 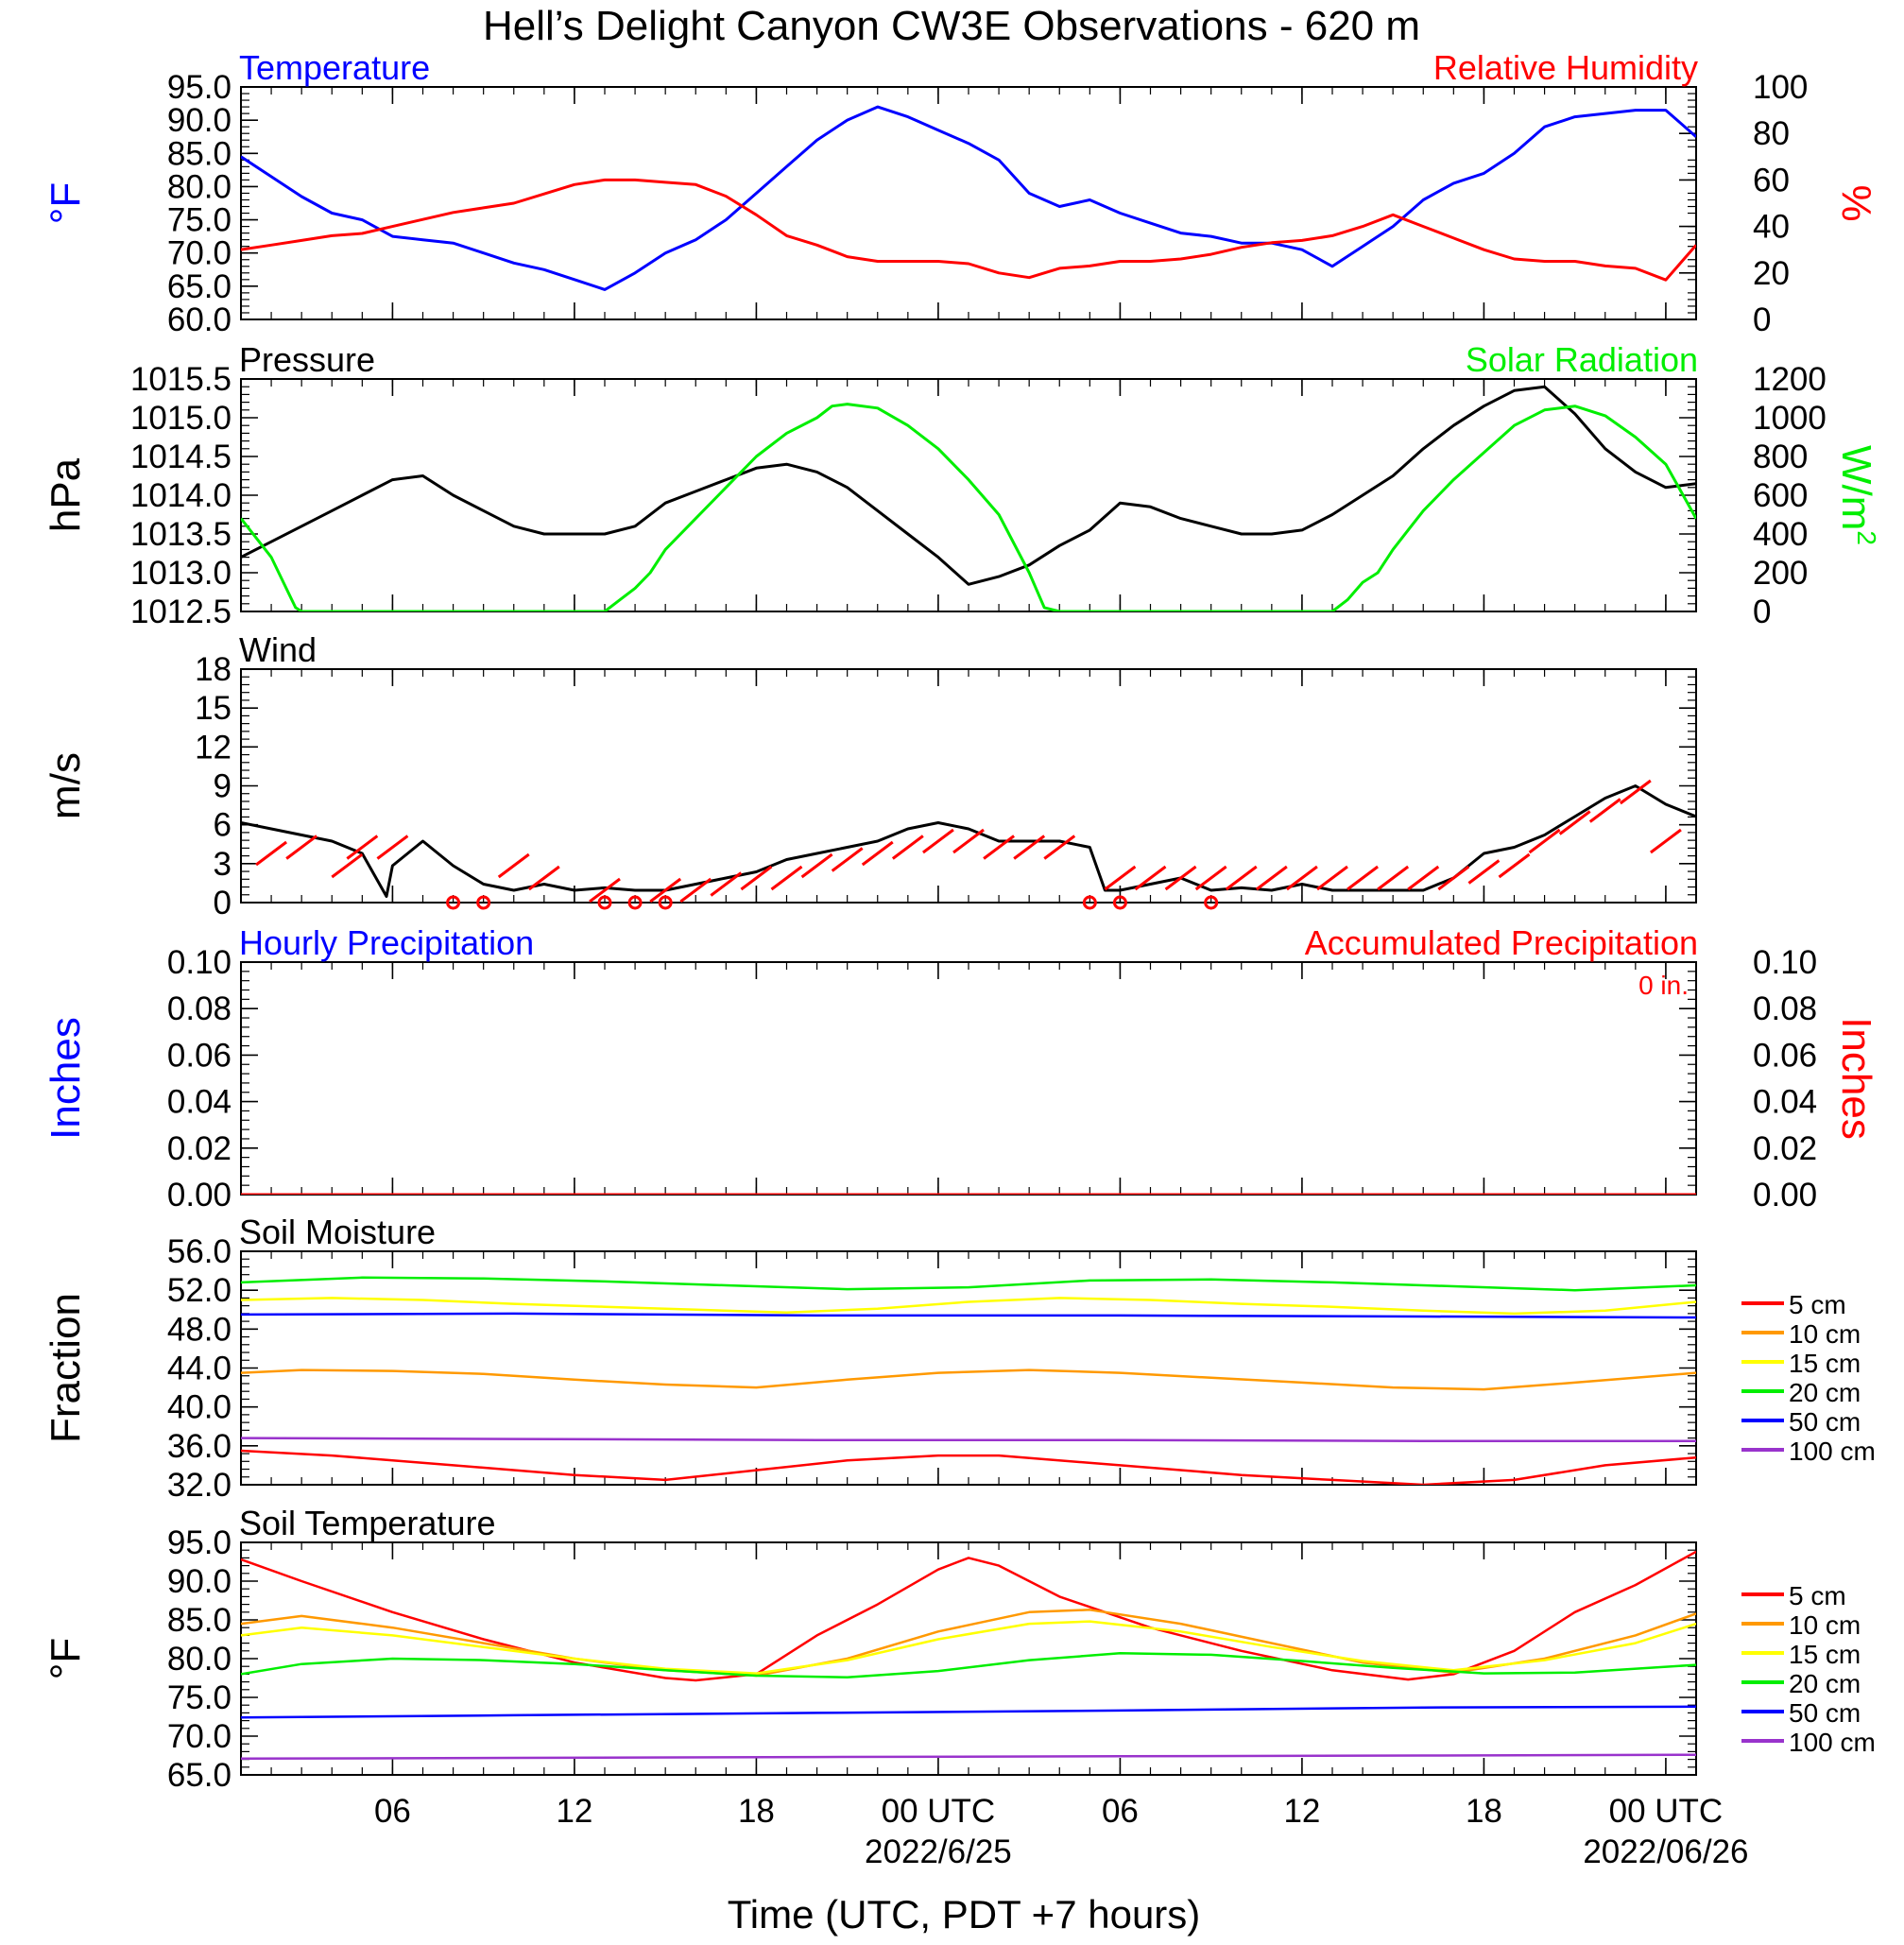 What do you see at coordinates (223, 786) in the screenshot?
I see `y-tick-label: 9` at bounding box center [223, 786].